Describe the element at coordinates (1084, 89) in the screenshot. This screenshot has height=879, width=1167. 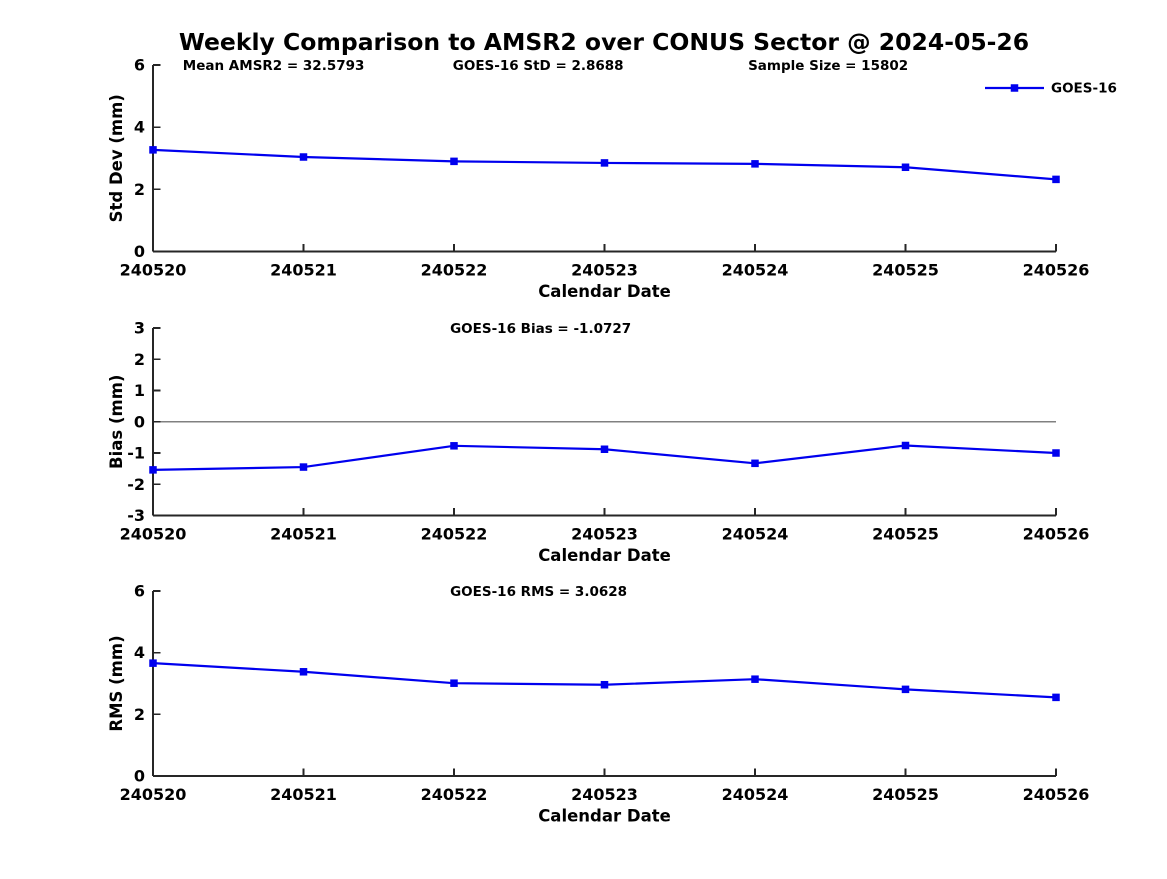
I see `legend-label: GOES-16` at that location.